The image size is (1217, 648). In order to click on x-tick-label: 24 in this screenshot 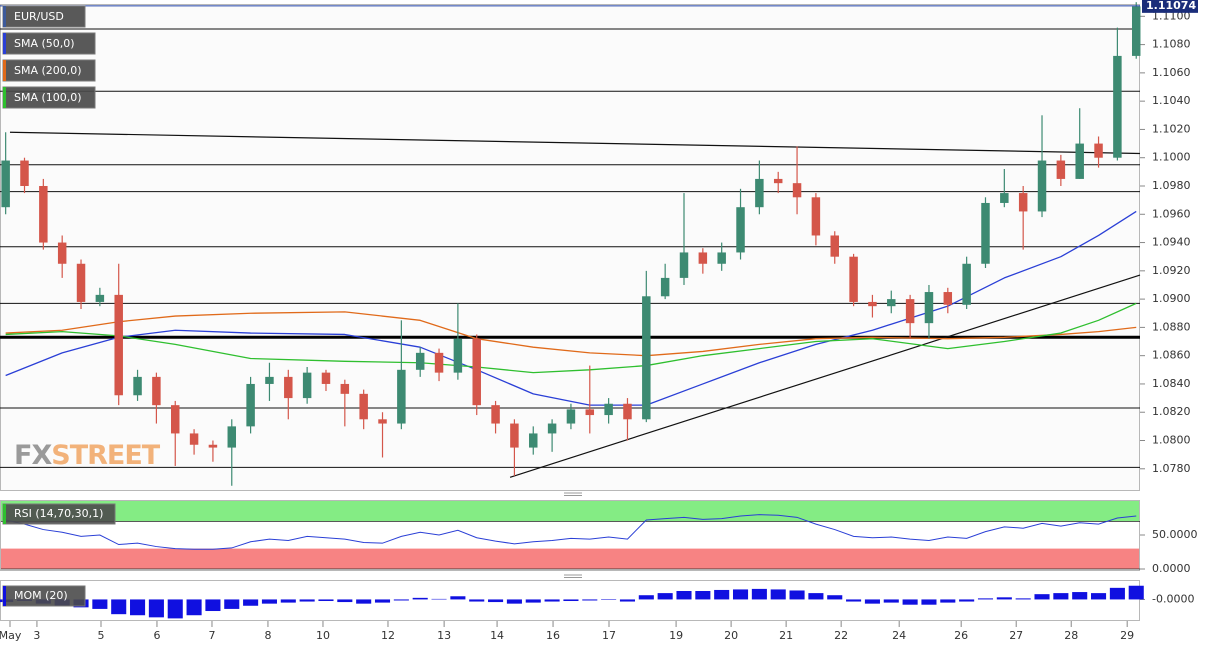, I will do `click(899, 635)`.